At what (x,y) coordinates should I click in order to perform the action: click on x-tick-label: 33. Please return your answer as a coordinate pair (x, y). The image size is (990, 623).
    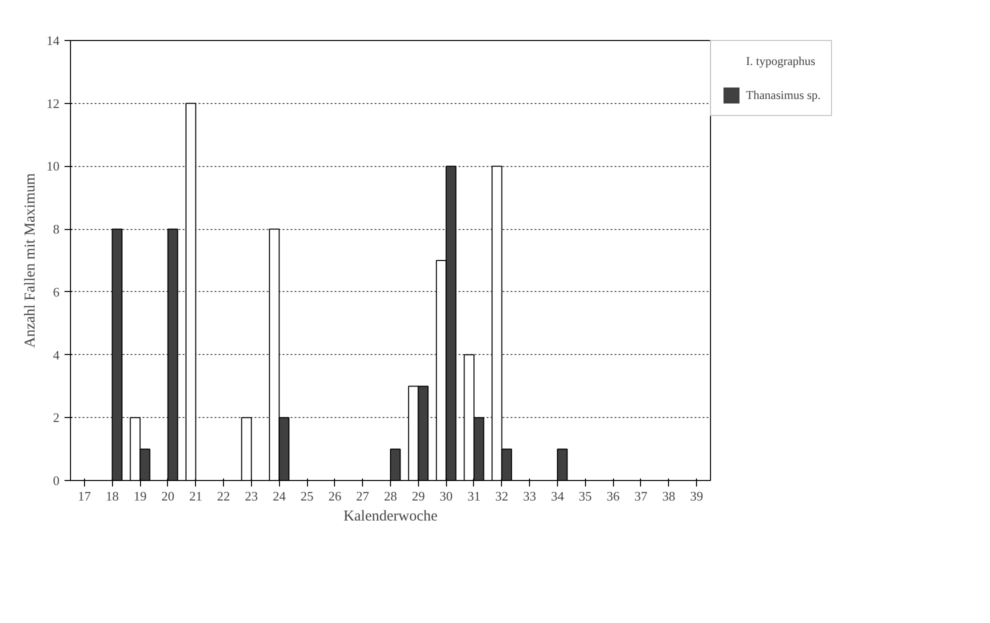
    Looking at the image, I should click on (529, 496).